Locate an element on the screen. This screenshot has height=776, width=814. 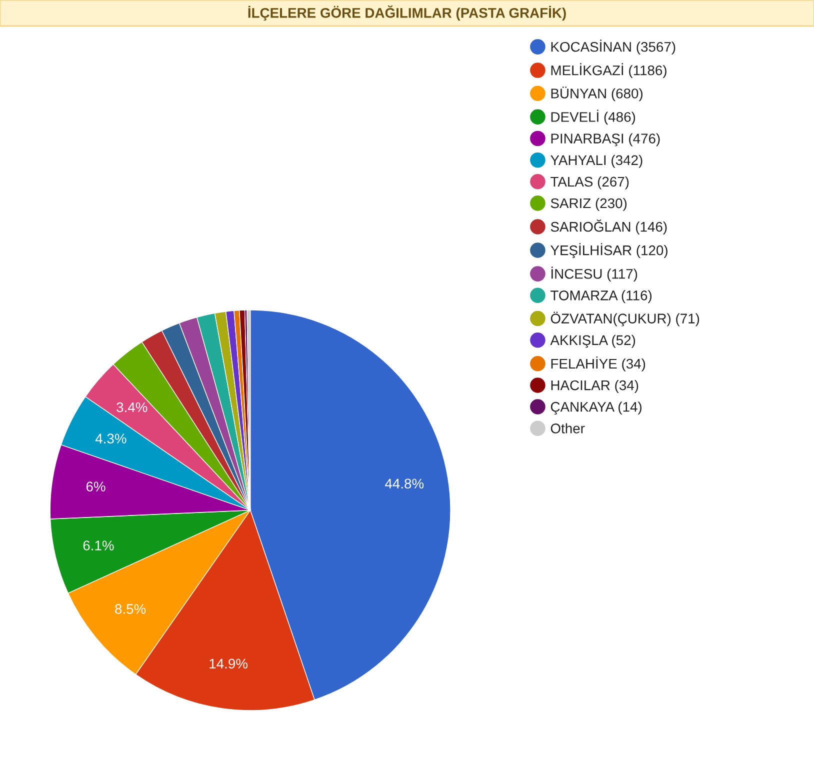
legend-label: SARIZ (230) is located at coordinates (588, 204).